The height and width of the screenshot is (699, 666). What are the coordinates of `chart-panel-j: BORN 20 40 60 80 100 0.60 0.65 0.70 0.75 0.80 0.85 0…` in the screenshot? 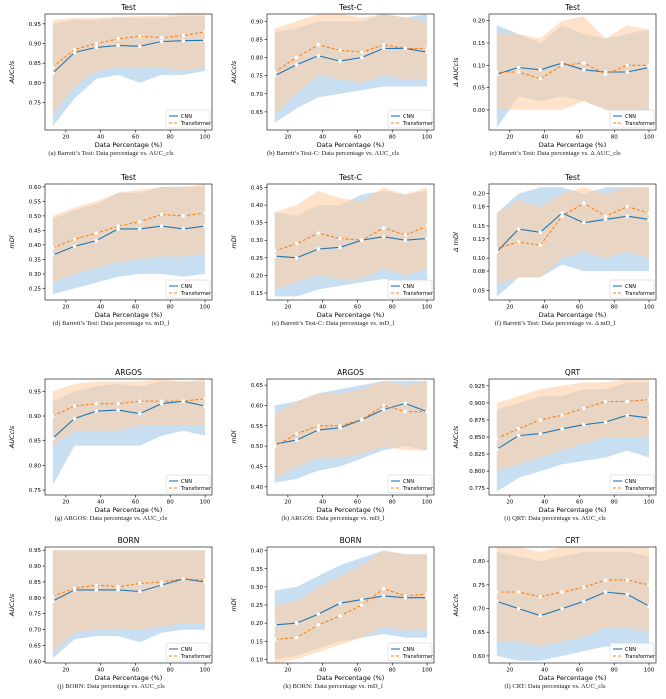 It's located at (111, 611).